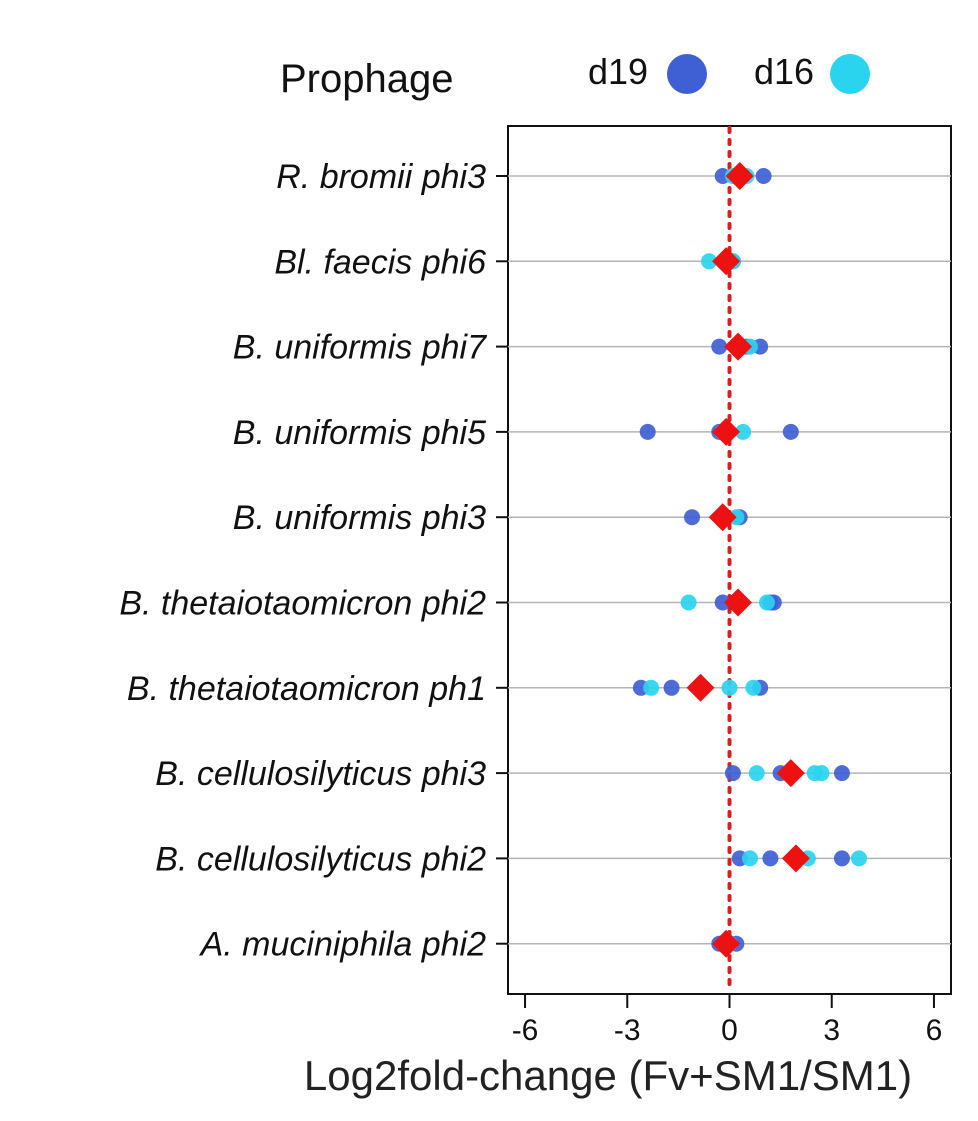  Describe the element at coordinates (525, 1030) in the screenshot. I see `x-tick-label: -6` at that location.